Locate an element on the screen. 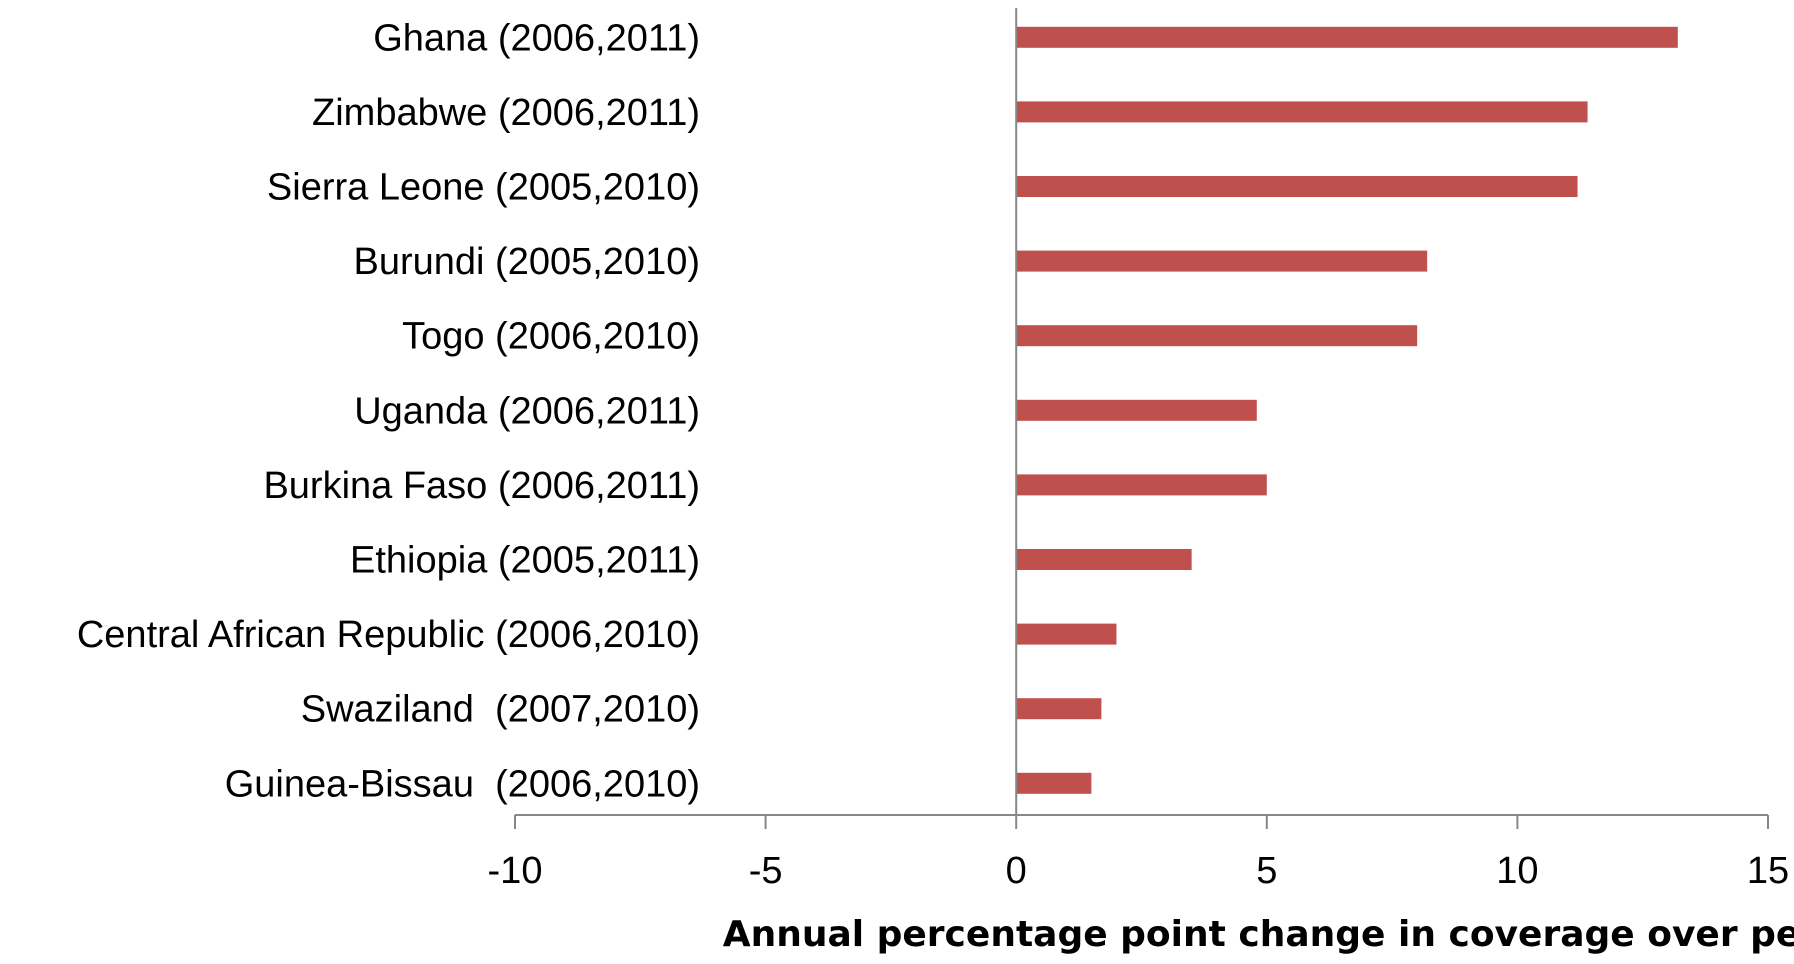 The image size is (1794, 964). category-label: Togo (2006,2010) is located at coordinates (551, 337).